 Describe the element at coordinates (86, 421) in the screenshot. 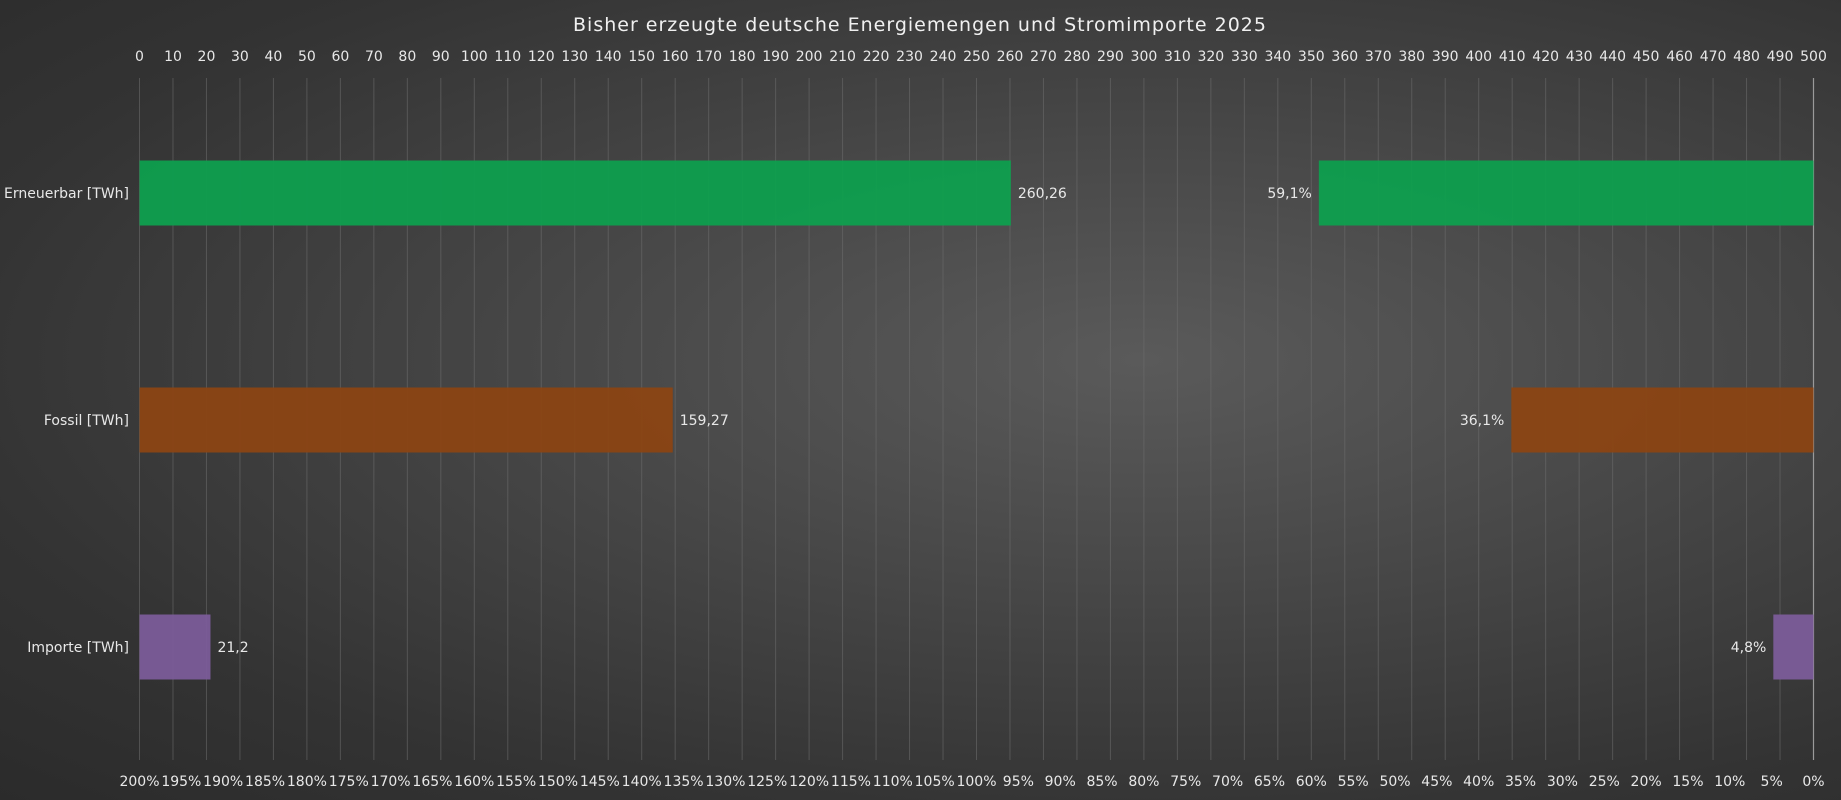

I see `category-label: Fossil [TWh]` at that location.